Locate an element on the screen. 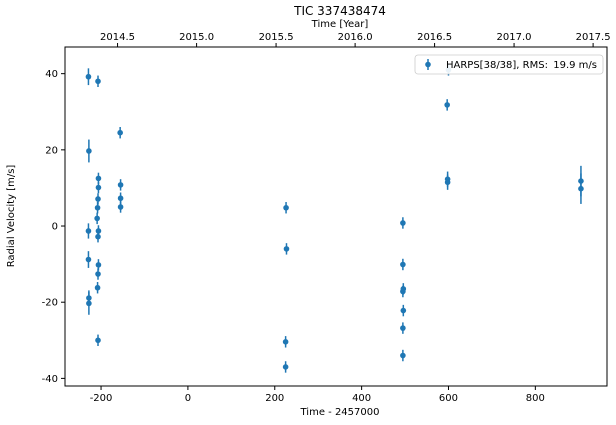 This screenshot has height=425, width=616. x-axis: -200 0 200 400 600 800 is located at coordinates (317, 395).